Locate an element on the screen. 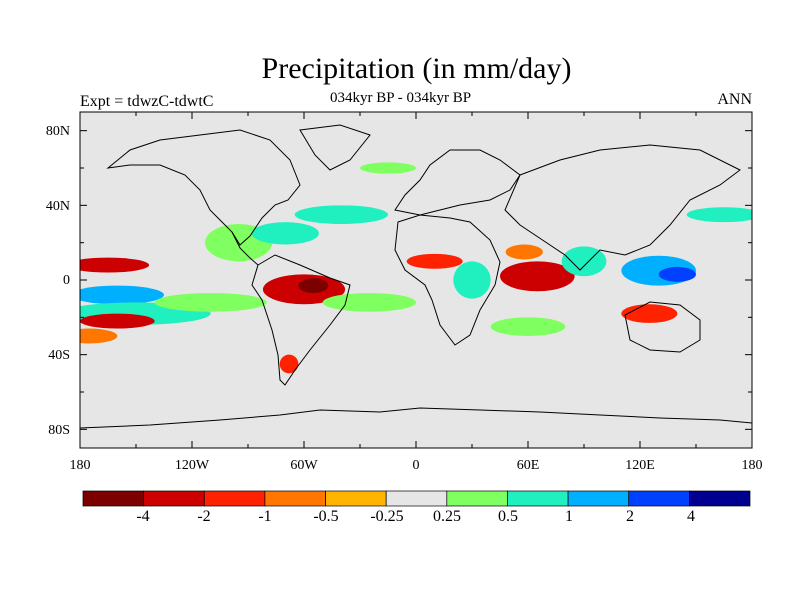  europe-coast is located at coordinates (457, 182).